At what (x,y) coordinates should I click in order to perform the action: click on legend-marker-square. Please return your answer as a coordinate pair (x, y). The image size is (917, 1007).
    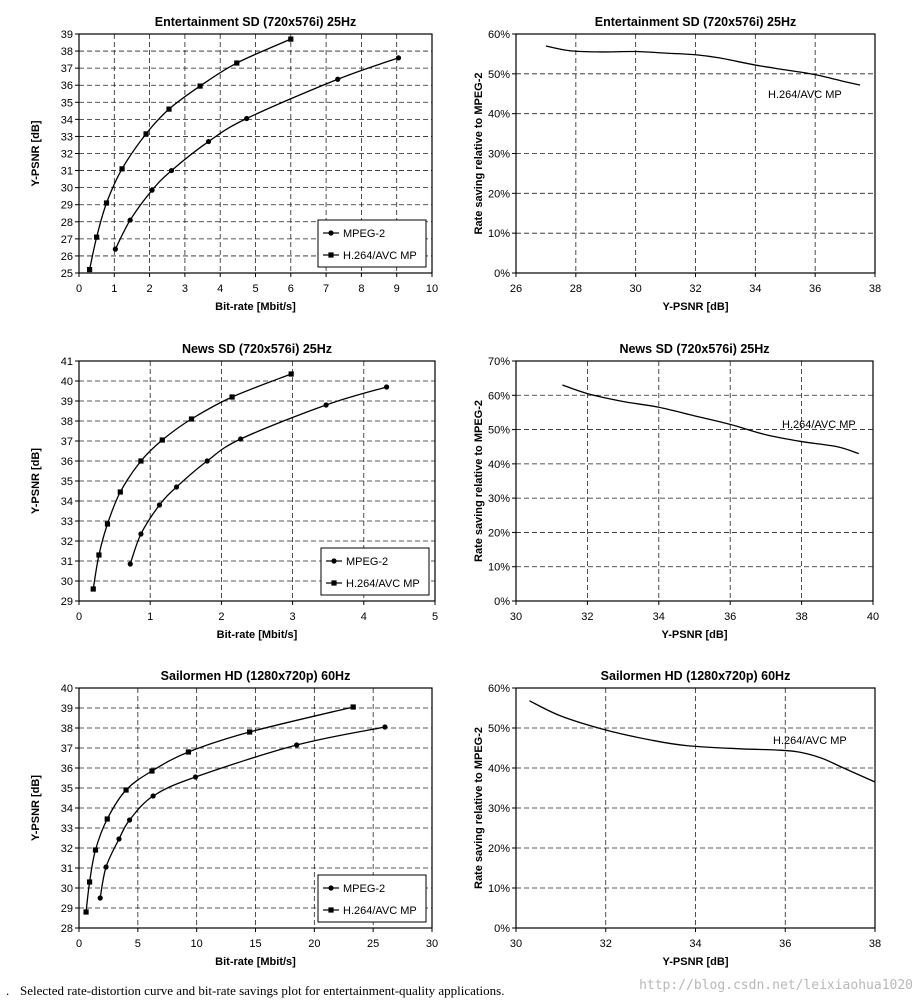
    Looking at the image, I should click on (331, 255).